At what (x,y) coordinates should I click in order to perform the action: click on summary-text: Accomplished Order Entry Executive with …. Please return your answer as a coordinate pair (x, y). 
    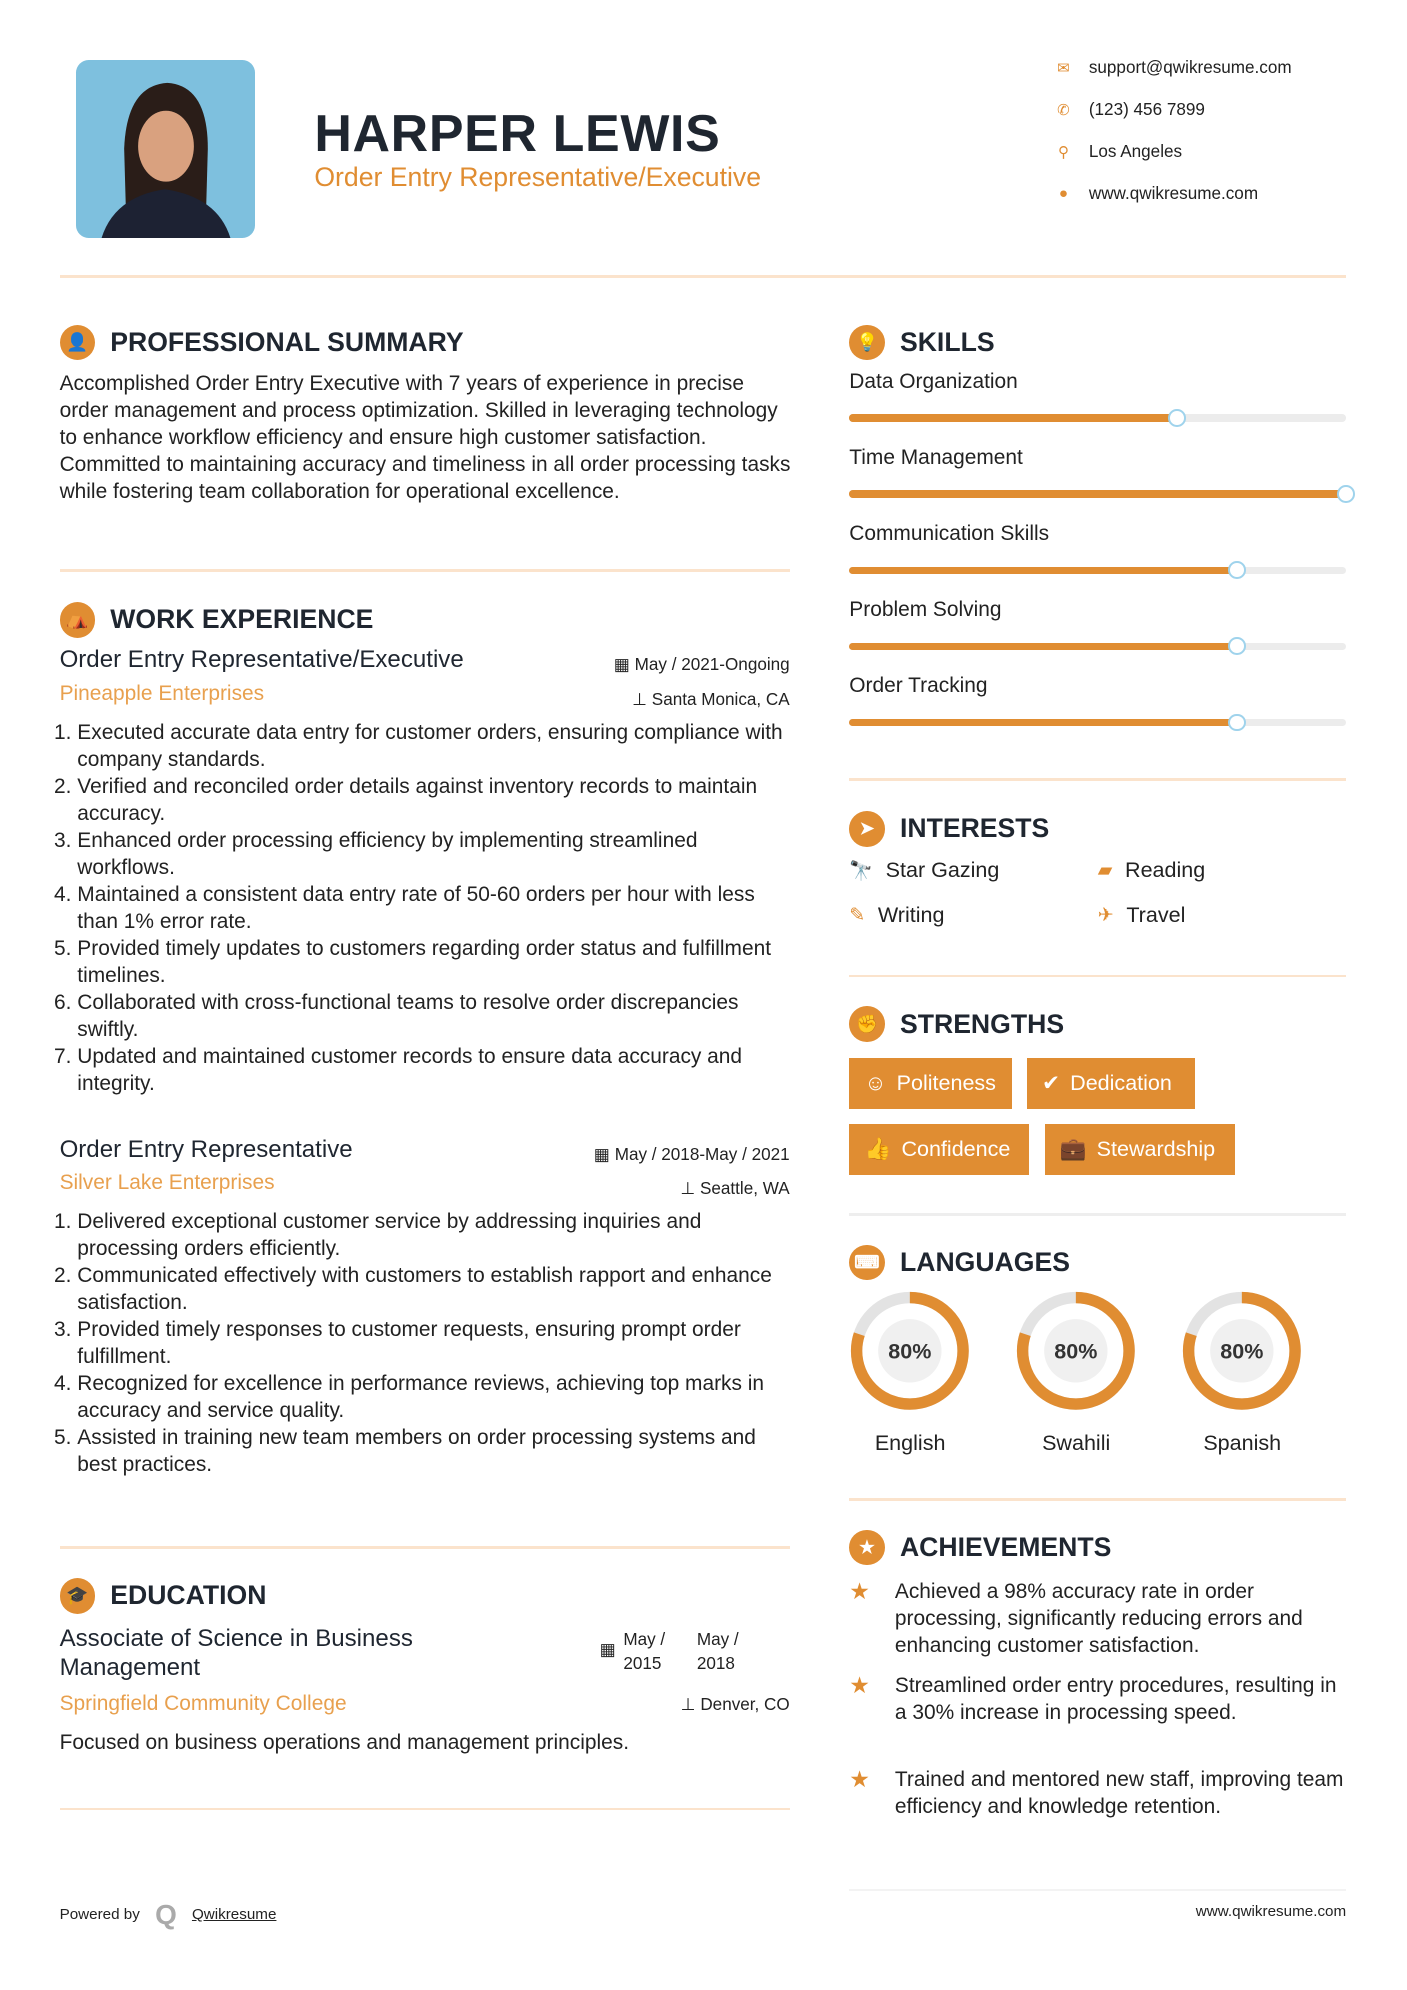
    Looking at the image, I should click on (425, 438).